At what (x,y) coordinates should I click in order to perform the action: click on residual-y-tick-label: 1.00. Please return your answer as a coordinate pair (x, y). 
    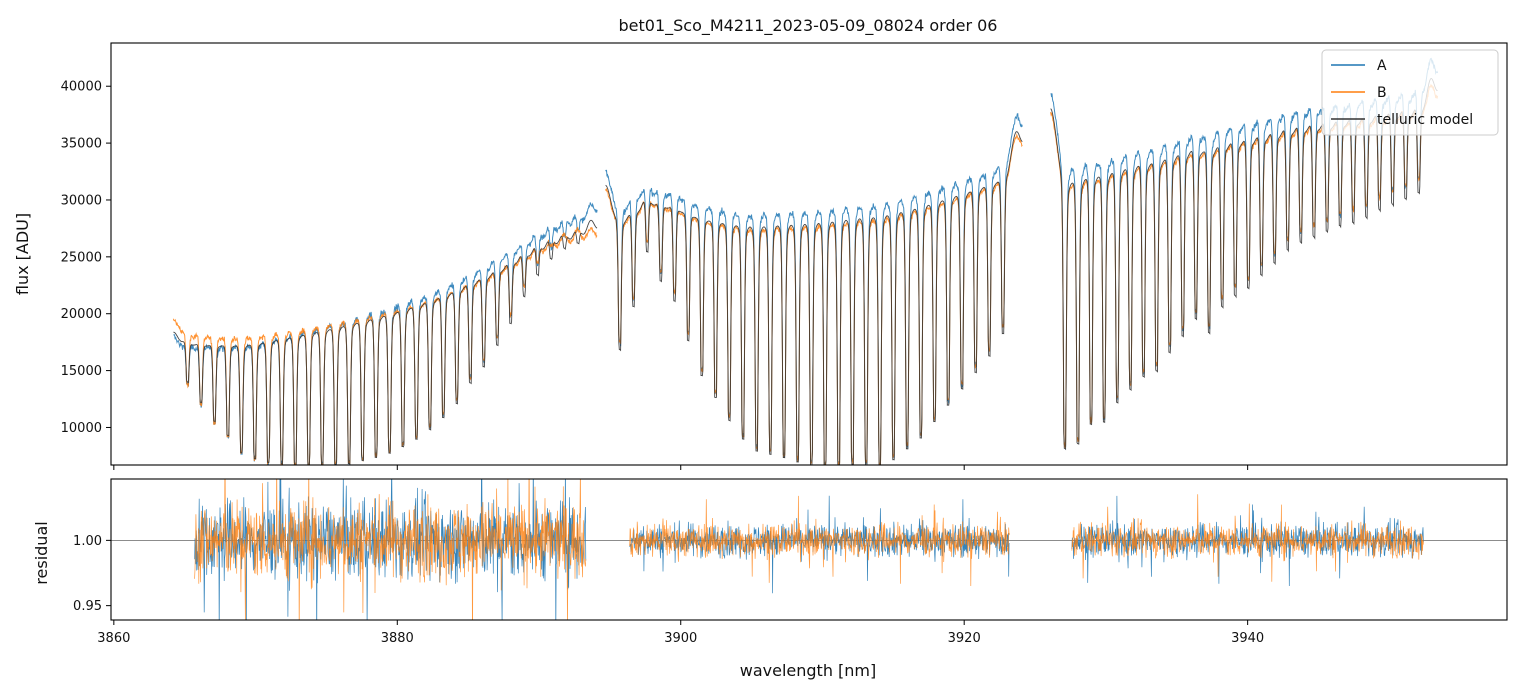
    Looking at the image, I should click on (87, 541).